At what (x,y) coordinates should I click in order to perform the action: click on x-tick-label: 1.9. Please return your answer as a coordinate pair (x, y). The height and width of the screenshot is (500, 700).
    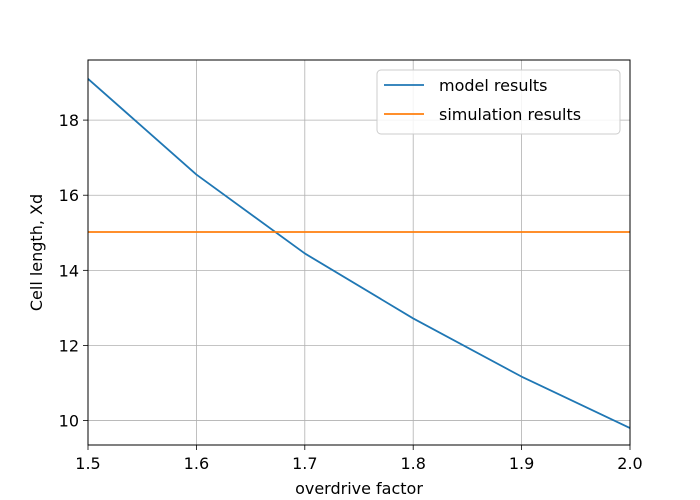
    Looking at the image, I should click on (521, 463).